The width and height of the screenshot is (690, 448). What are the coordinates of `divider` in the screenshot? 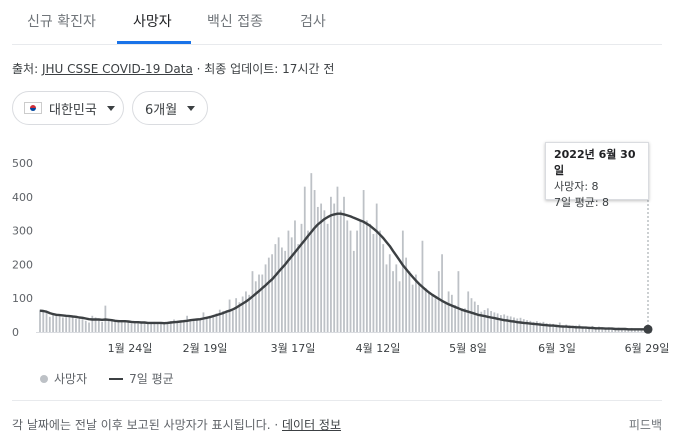 It's located at (337, 400).